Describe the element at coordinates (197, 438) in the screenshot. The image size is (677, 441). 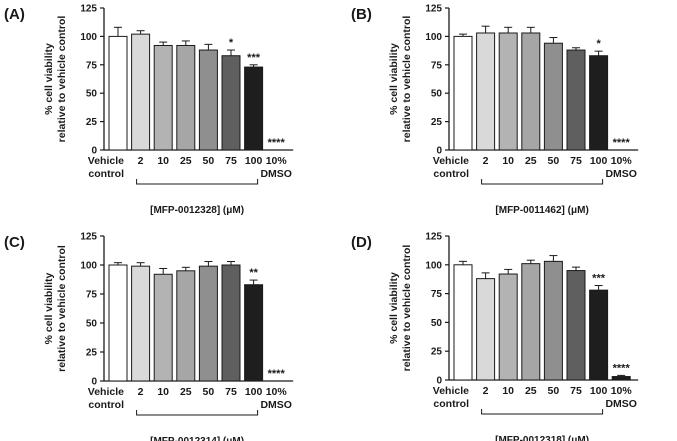
I see `compound-label: [MFP-0012314] (μM)` at that location.